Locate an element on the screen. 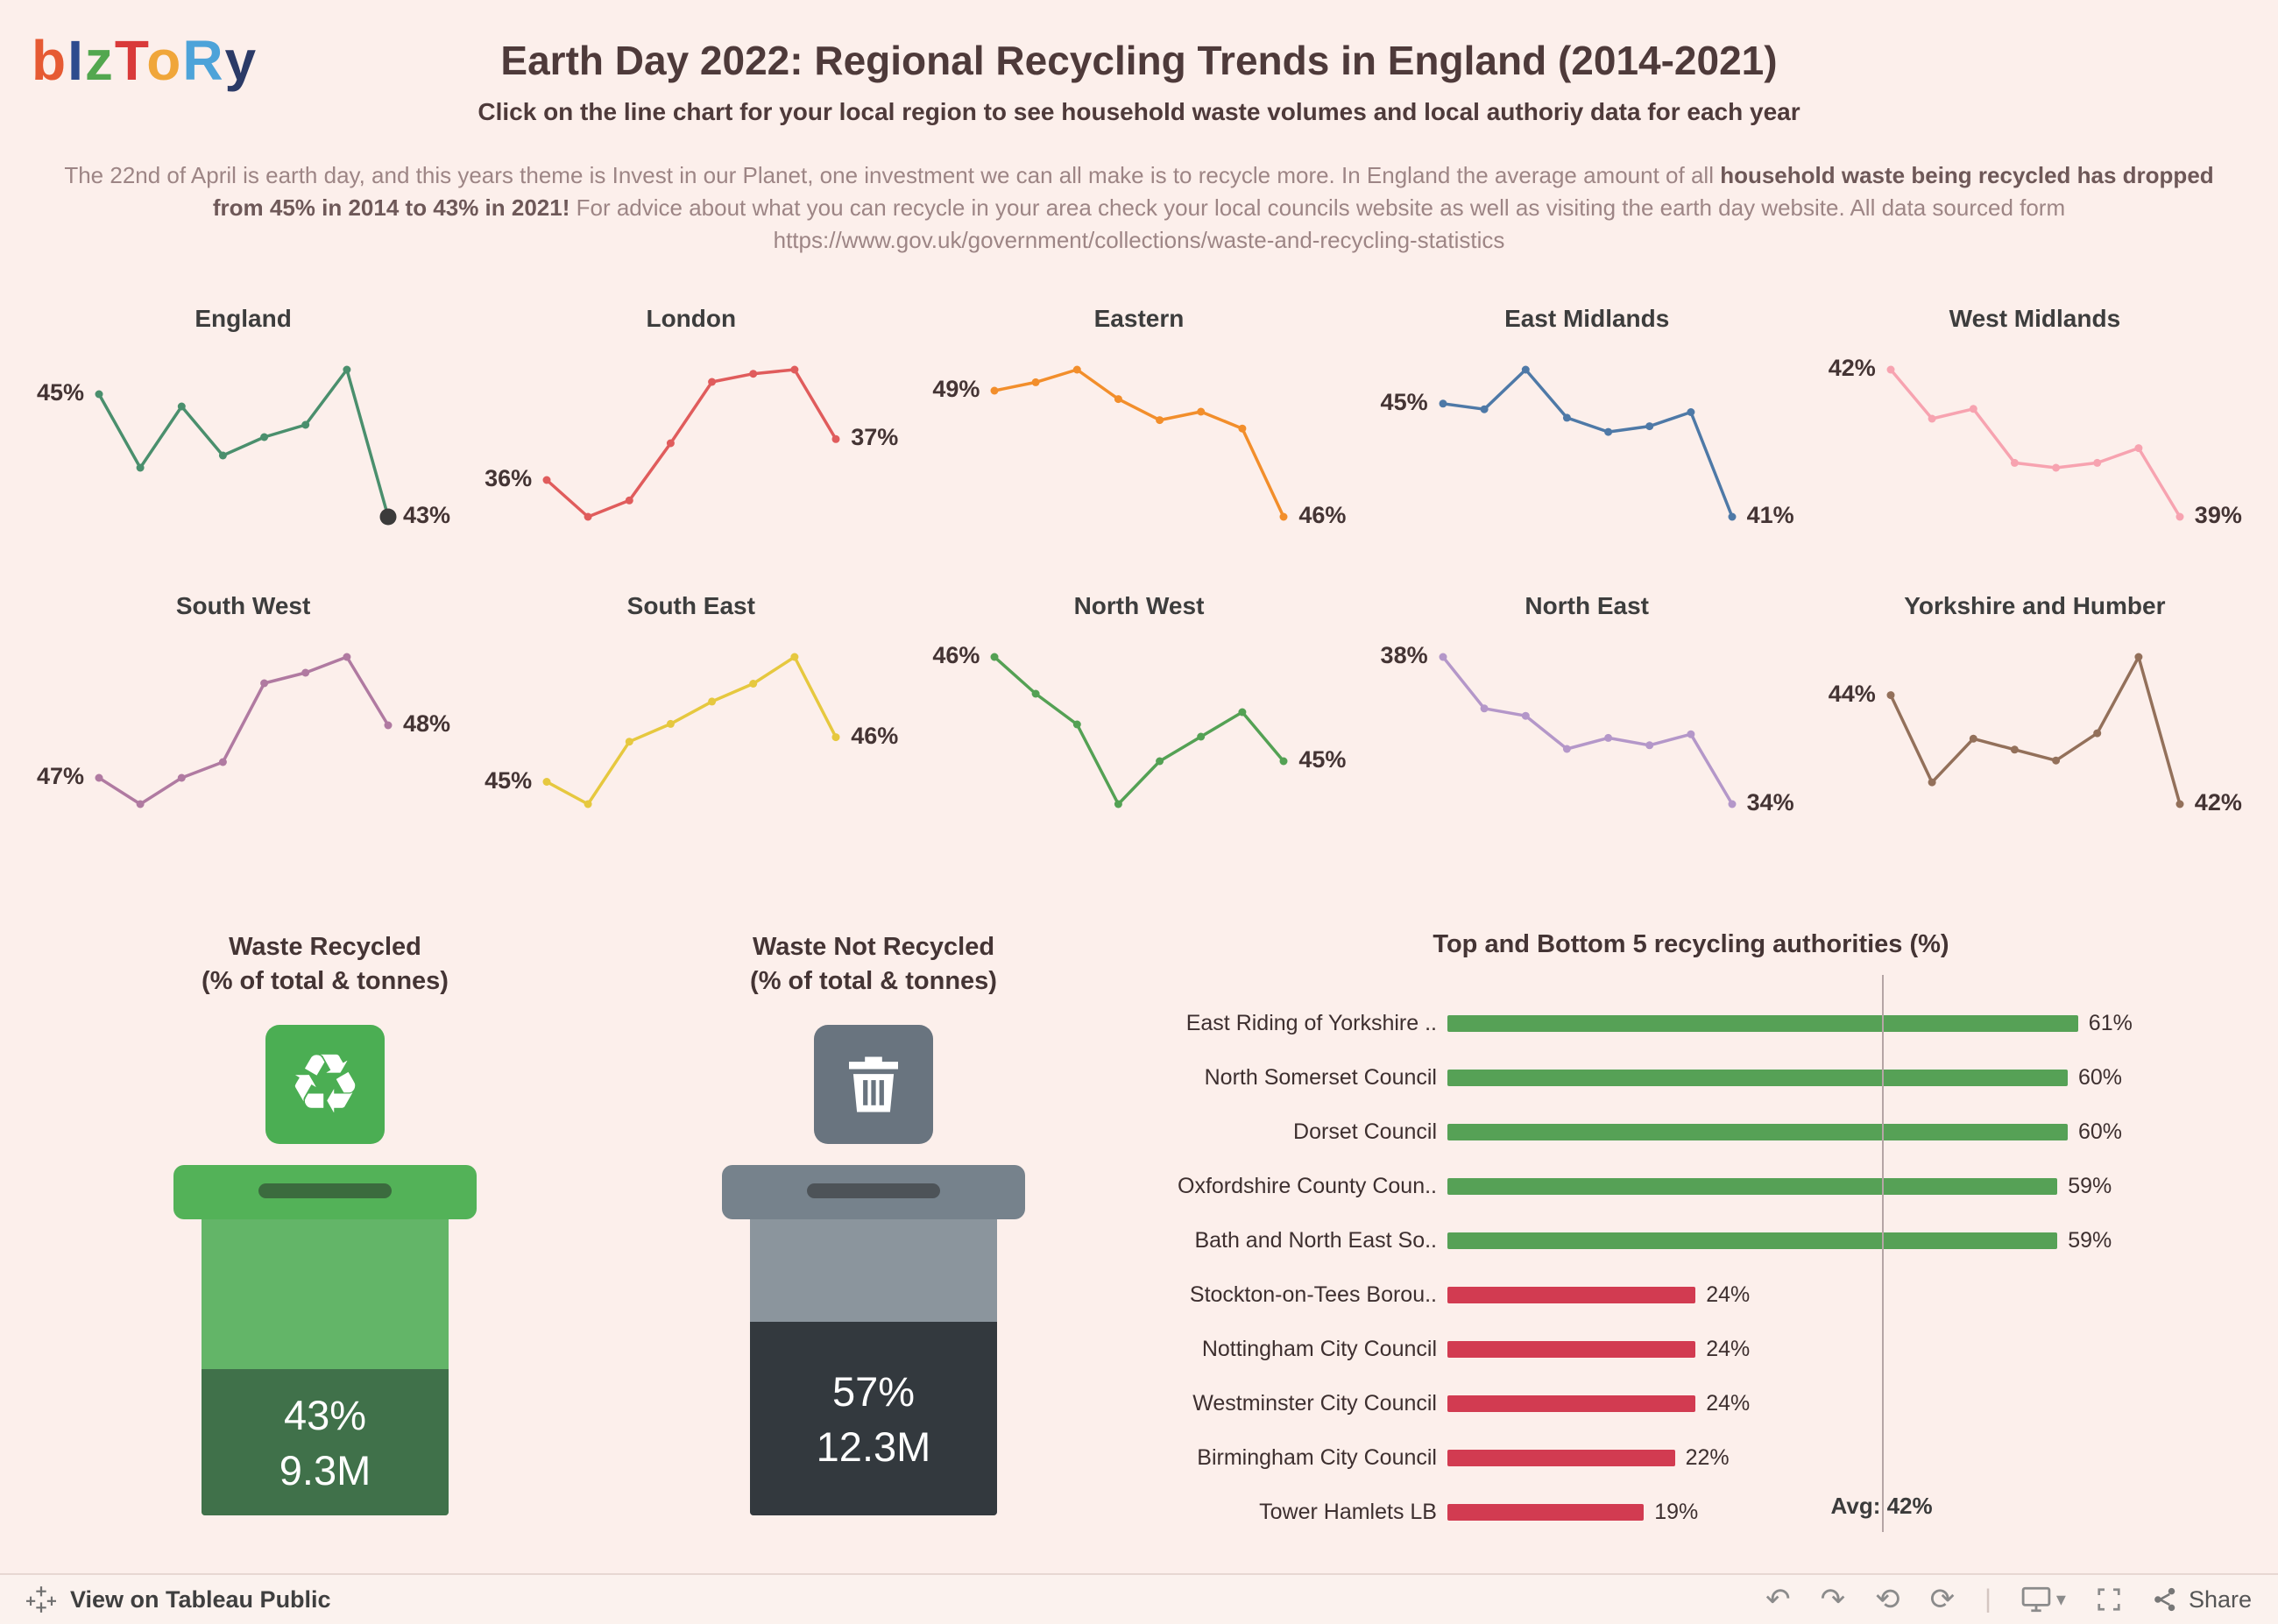 This screenshot has height=1624, width=2278. recycled-tonnes: 9.3M is located at coordinates (325, 1469).